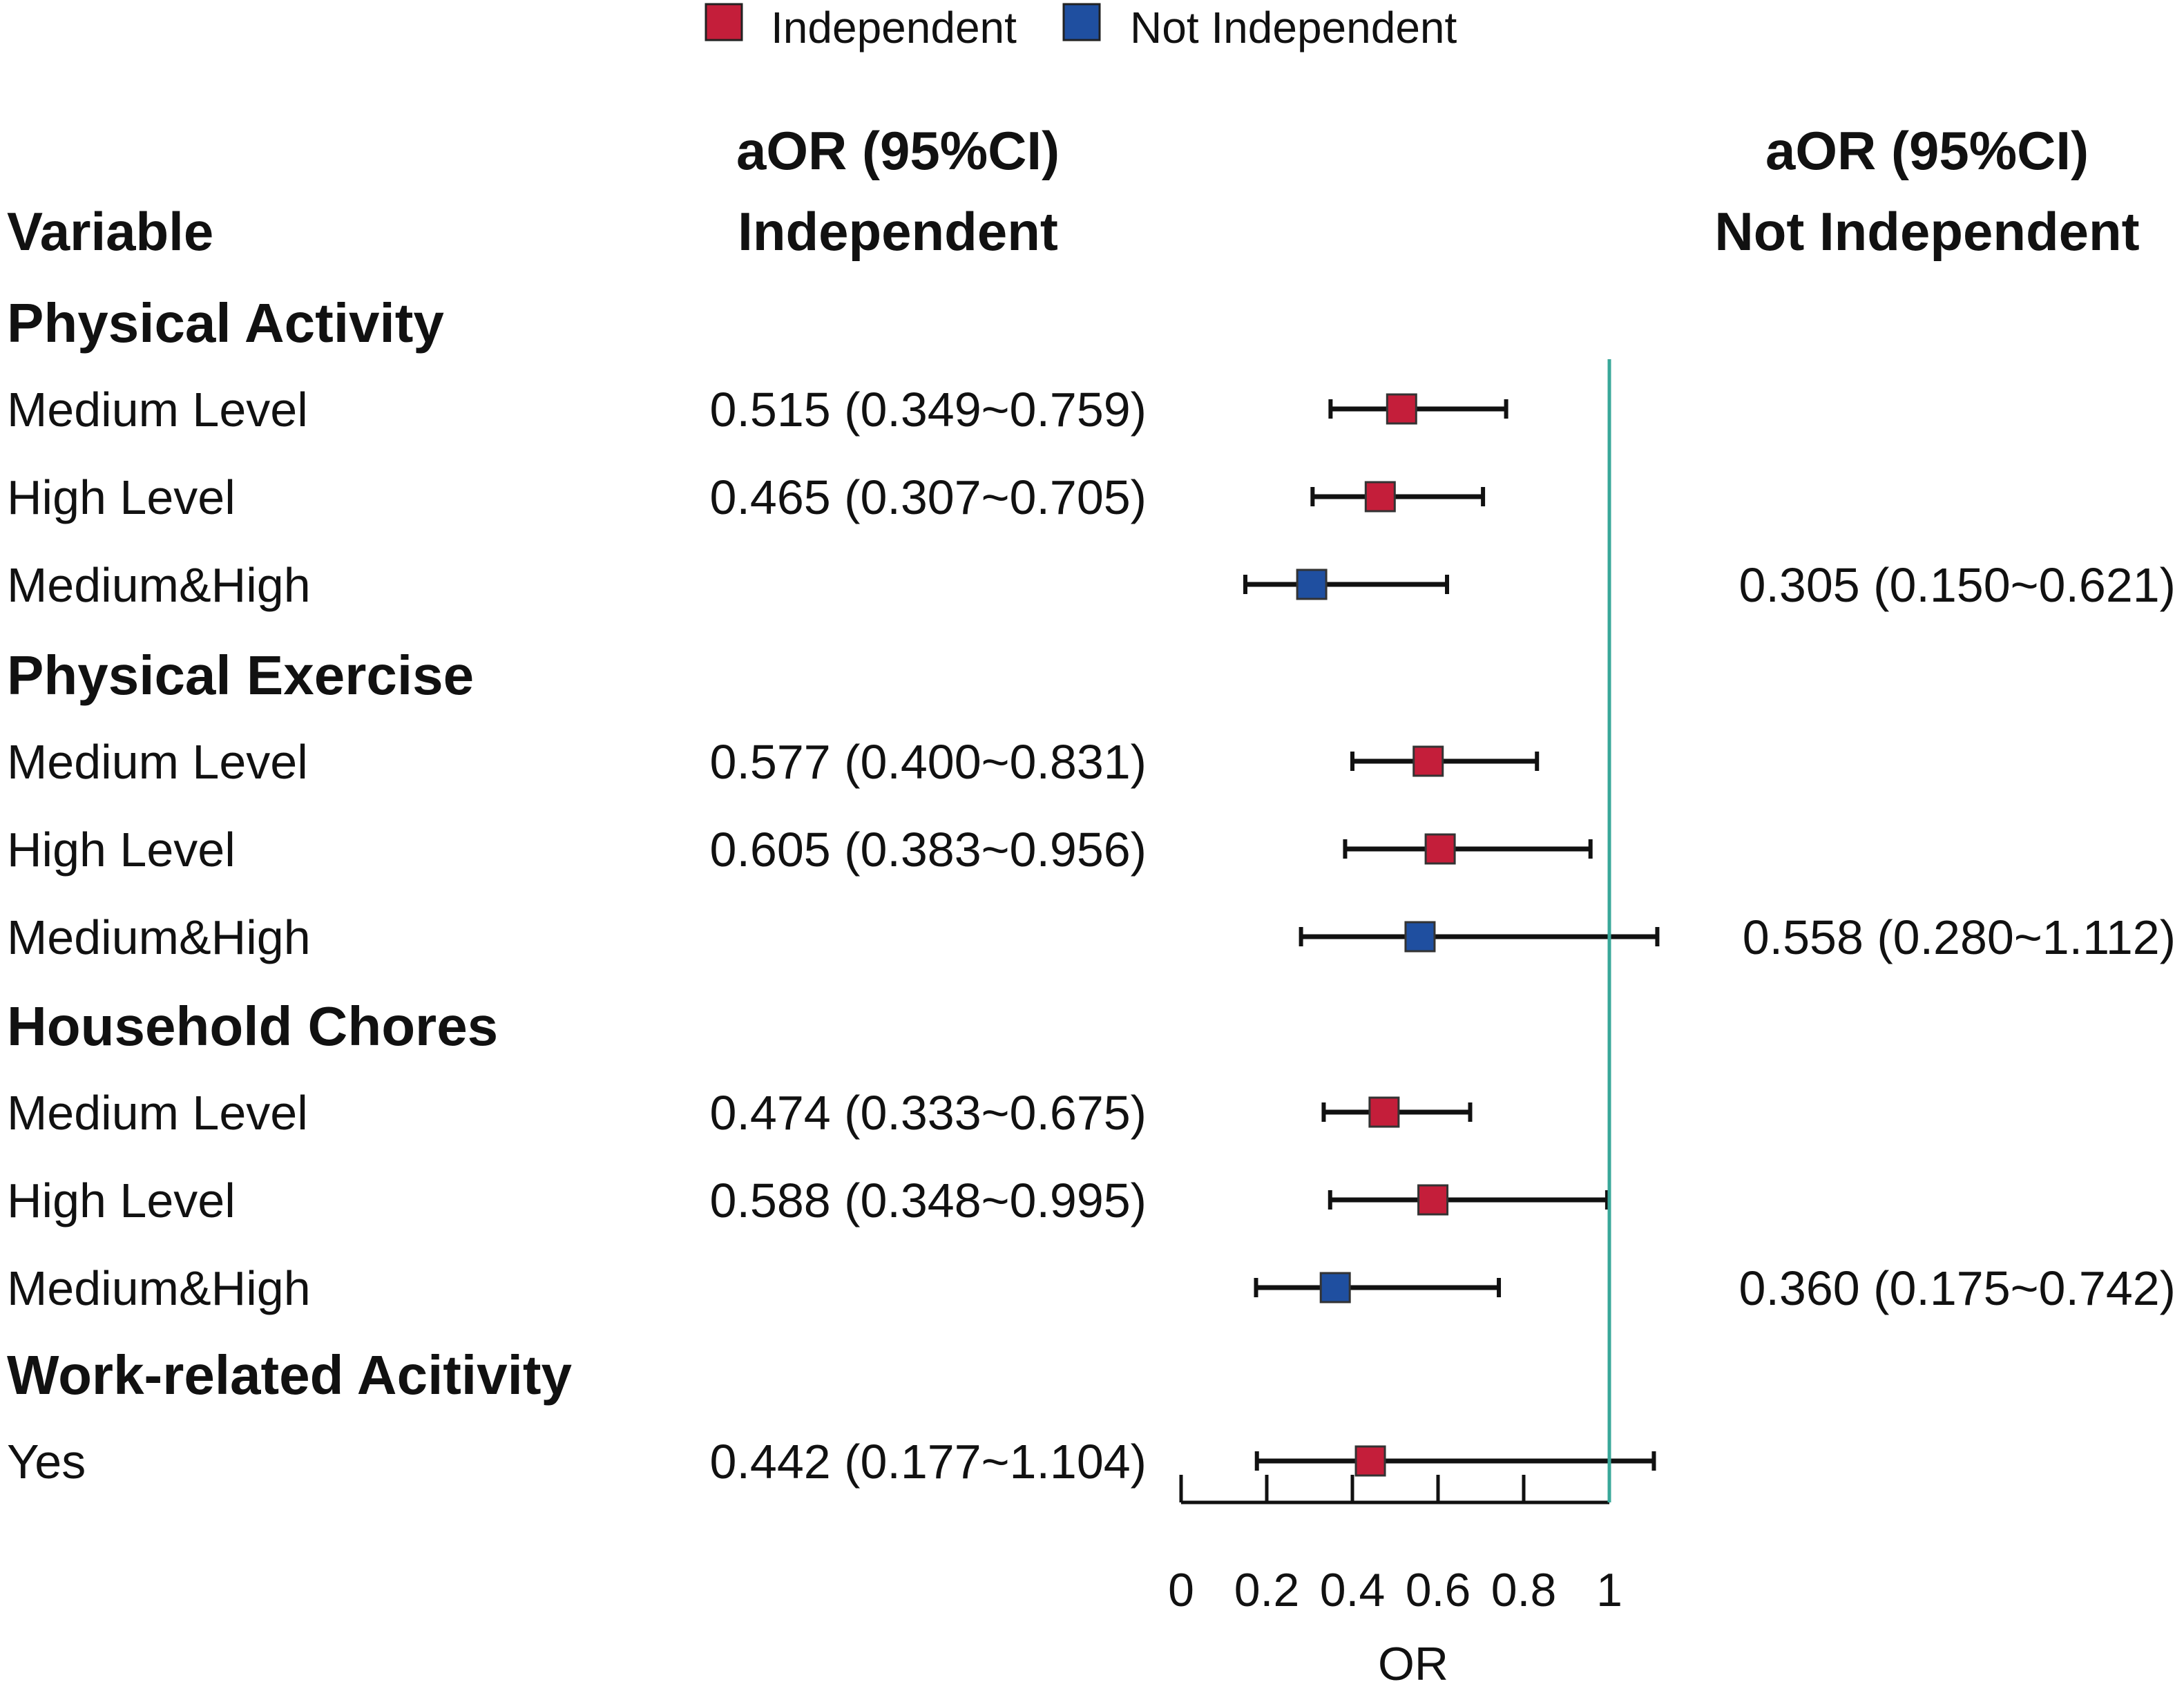  I want to click on value-independent: 0.442 (0.177~1.104), so click(928, 1462).